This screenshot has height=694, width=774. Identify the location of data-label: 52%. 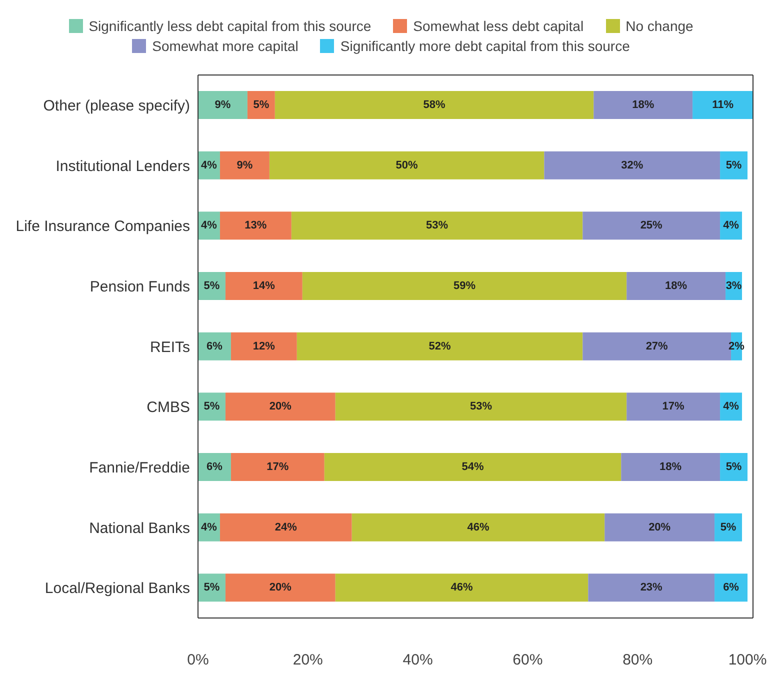
(439, 346).